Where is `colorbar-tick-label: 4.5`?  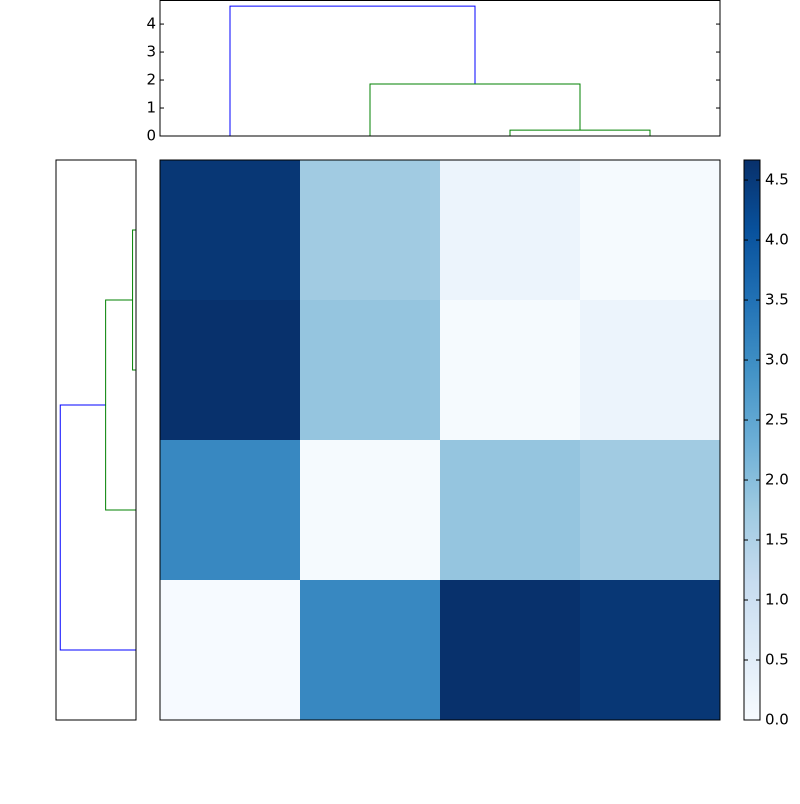
colorbar-tick-label: 4.5 is located at coordinates (777, 180).